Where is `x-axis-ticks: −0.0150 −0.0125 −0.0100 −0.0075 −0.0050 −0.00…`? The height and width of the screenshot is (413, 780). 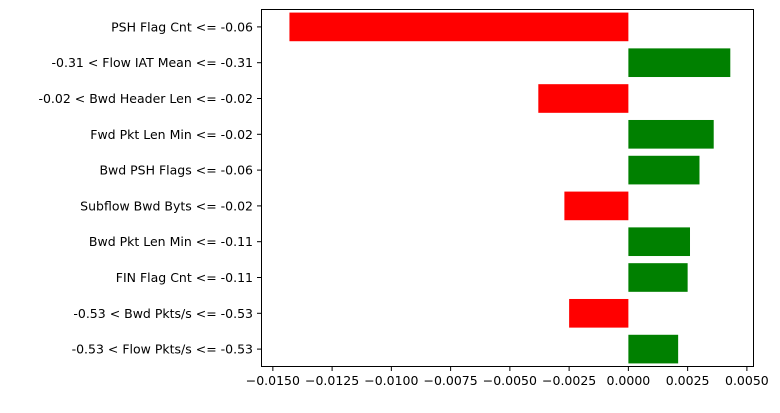 x-axis-ticks: −0.0150 −0.0125 −0.0100 −0.0075 −0.0050 −0.00… is located at coordinates (507, 377).